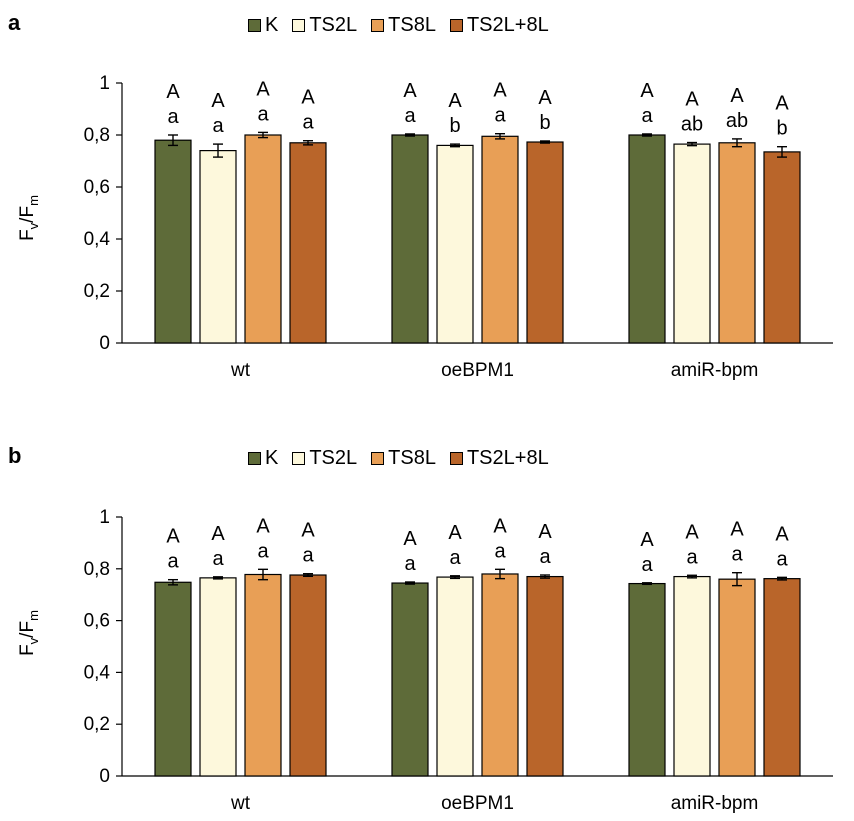 The image size is (854, 821). Describe the element at coordinates (14, 22) in the screenshot. I see `panel-label: a` at that location.